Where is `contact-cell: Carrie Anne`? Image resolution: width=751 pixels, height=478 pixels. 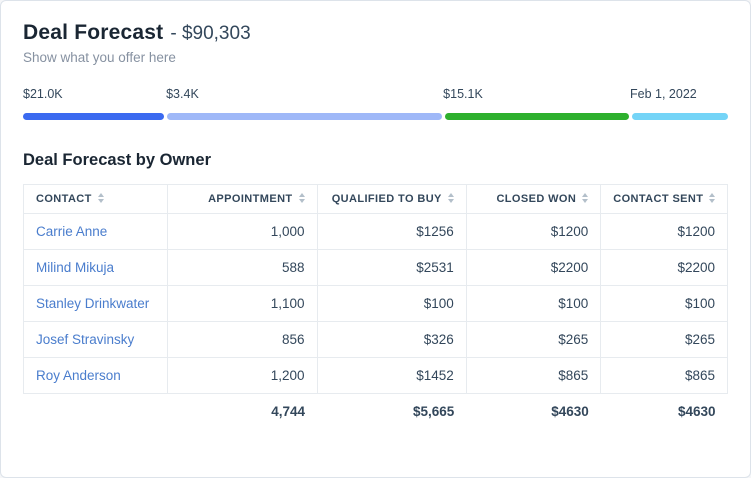 contact-cell: Carrie Anne is located at coordinates (95, 231).